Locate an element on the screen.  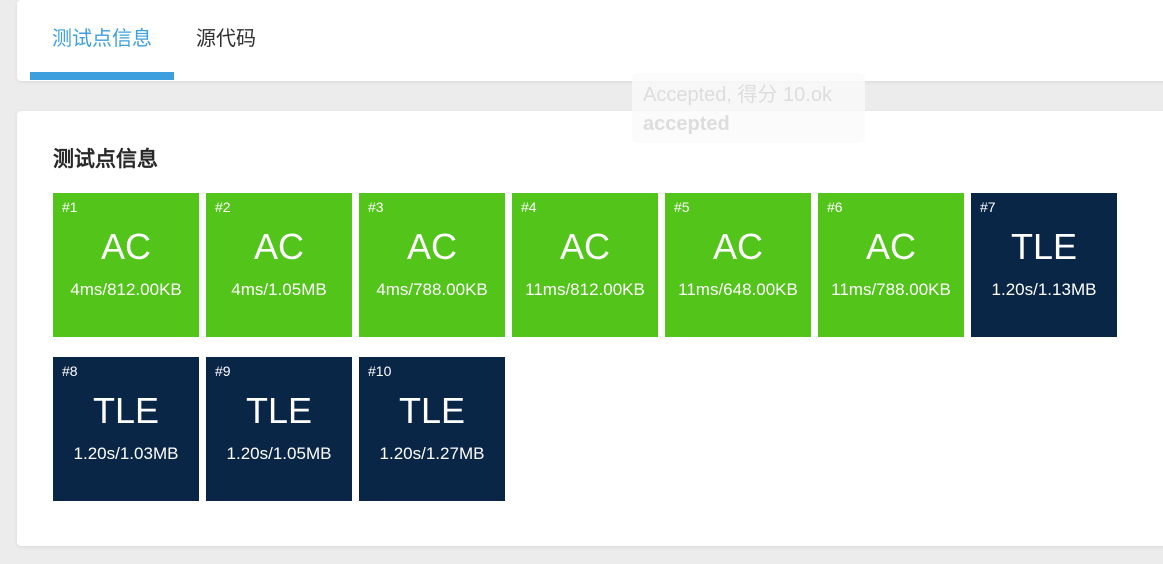
tab-bar-card: 测试点信息 源代码 is located at coordinates (590, 40).